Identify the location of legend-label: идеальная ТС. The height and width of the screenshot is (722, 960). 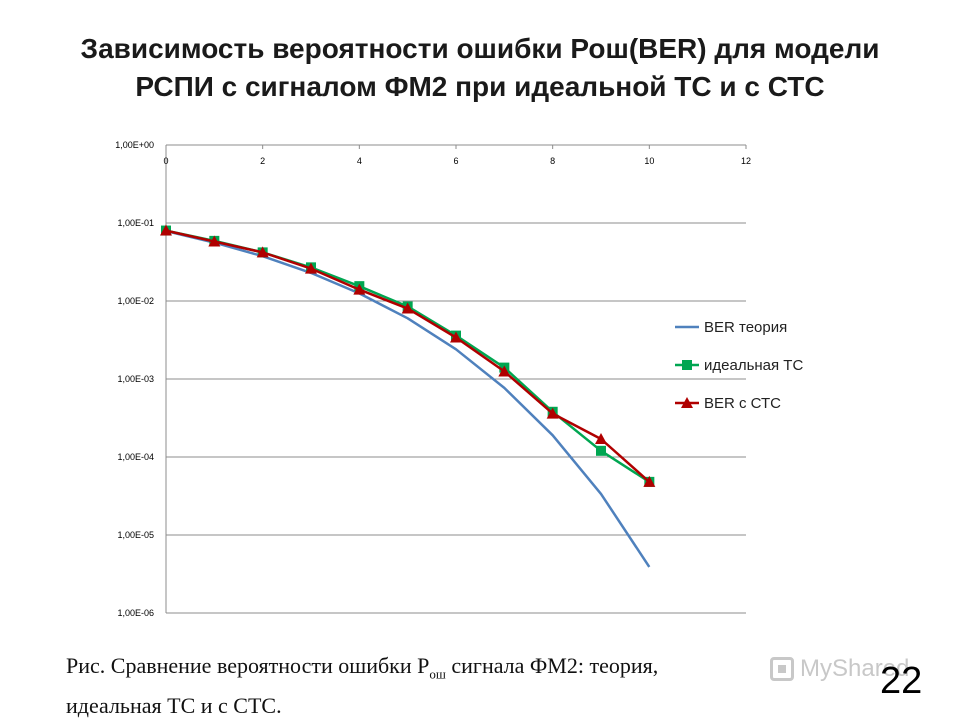
(753, 365).